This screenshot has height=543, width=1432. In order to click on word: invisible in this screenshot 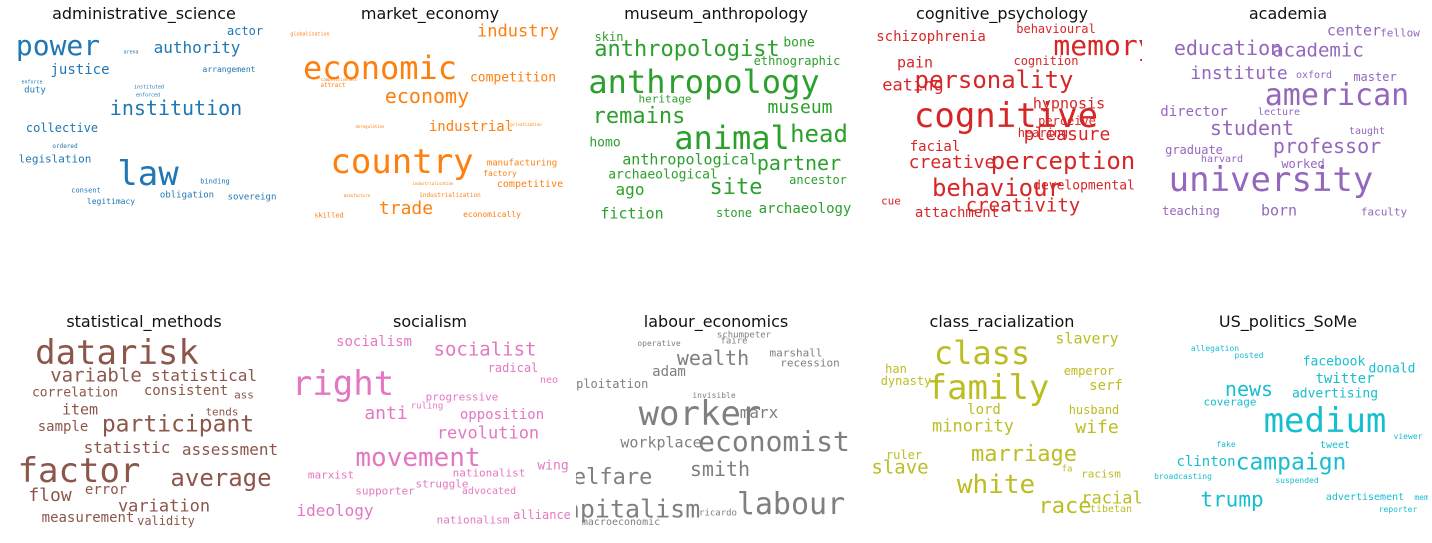, I will do `click(714, 395)`.